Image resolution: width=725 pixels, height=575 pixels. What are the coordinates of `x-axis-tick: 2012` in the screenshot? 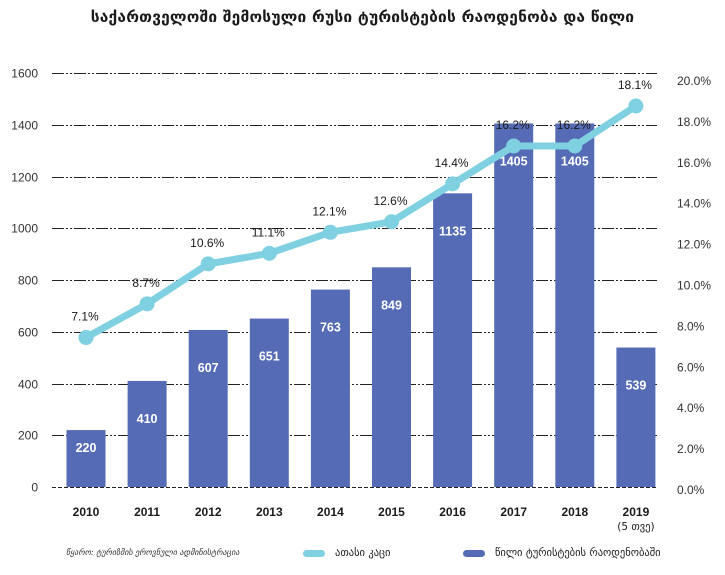 It's located at (208, 512).